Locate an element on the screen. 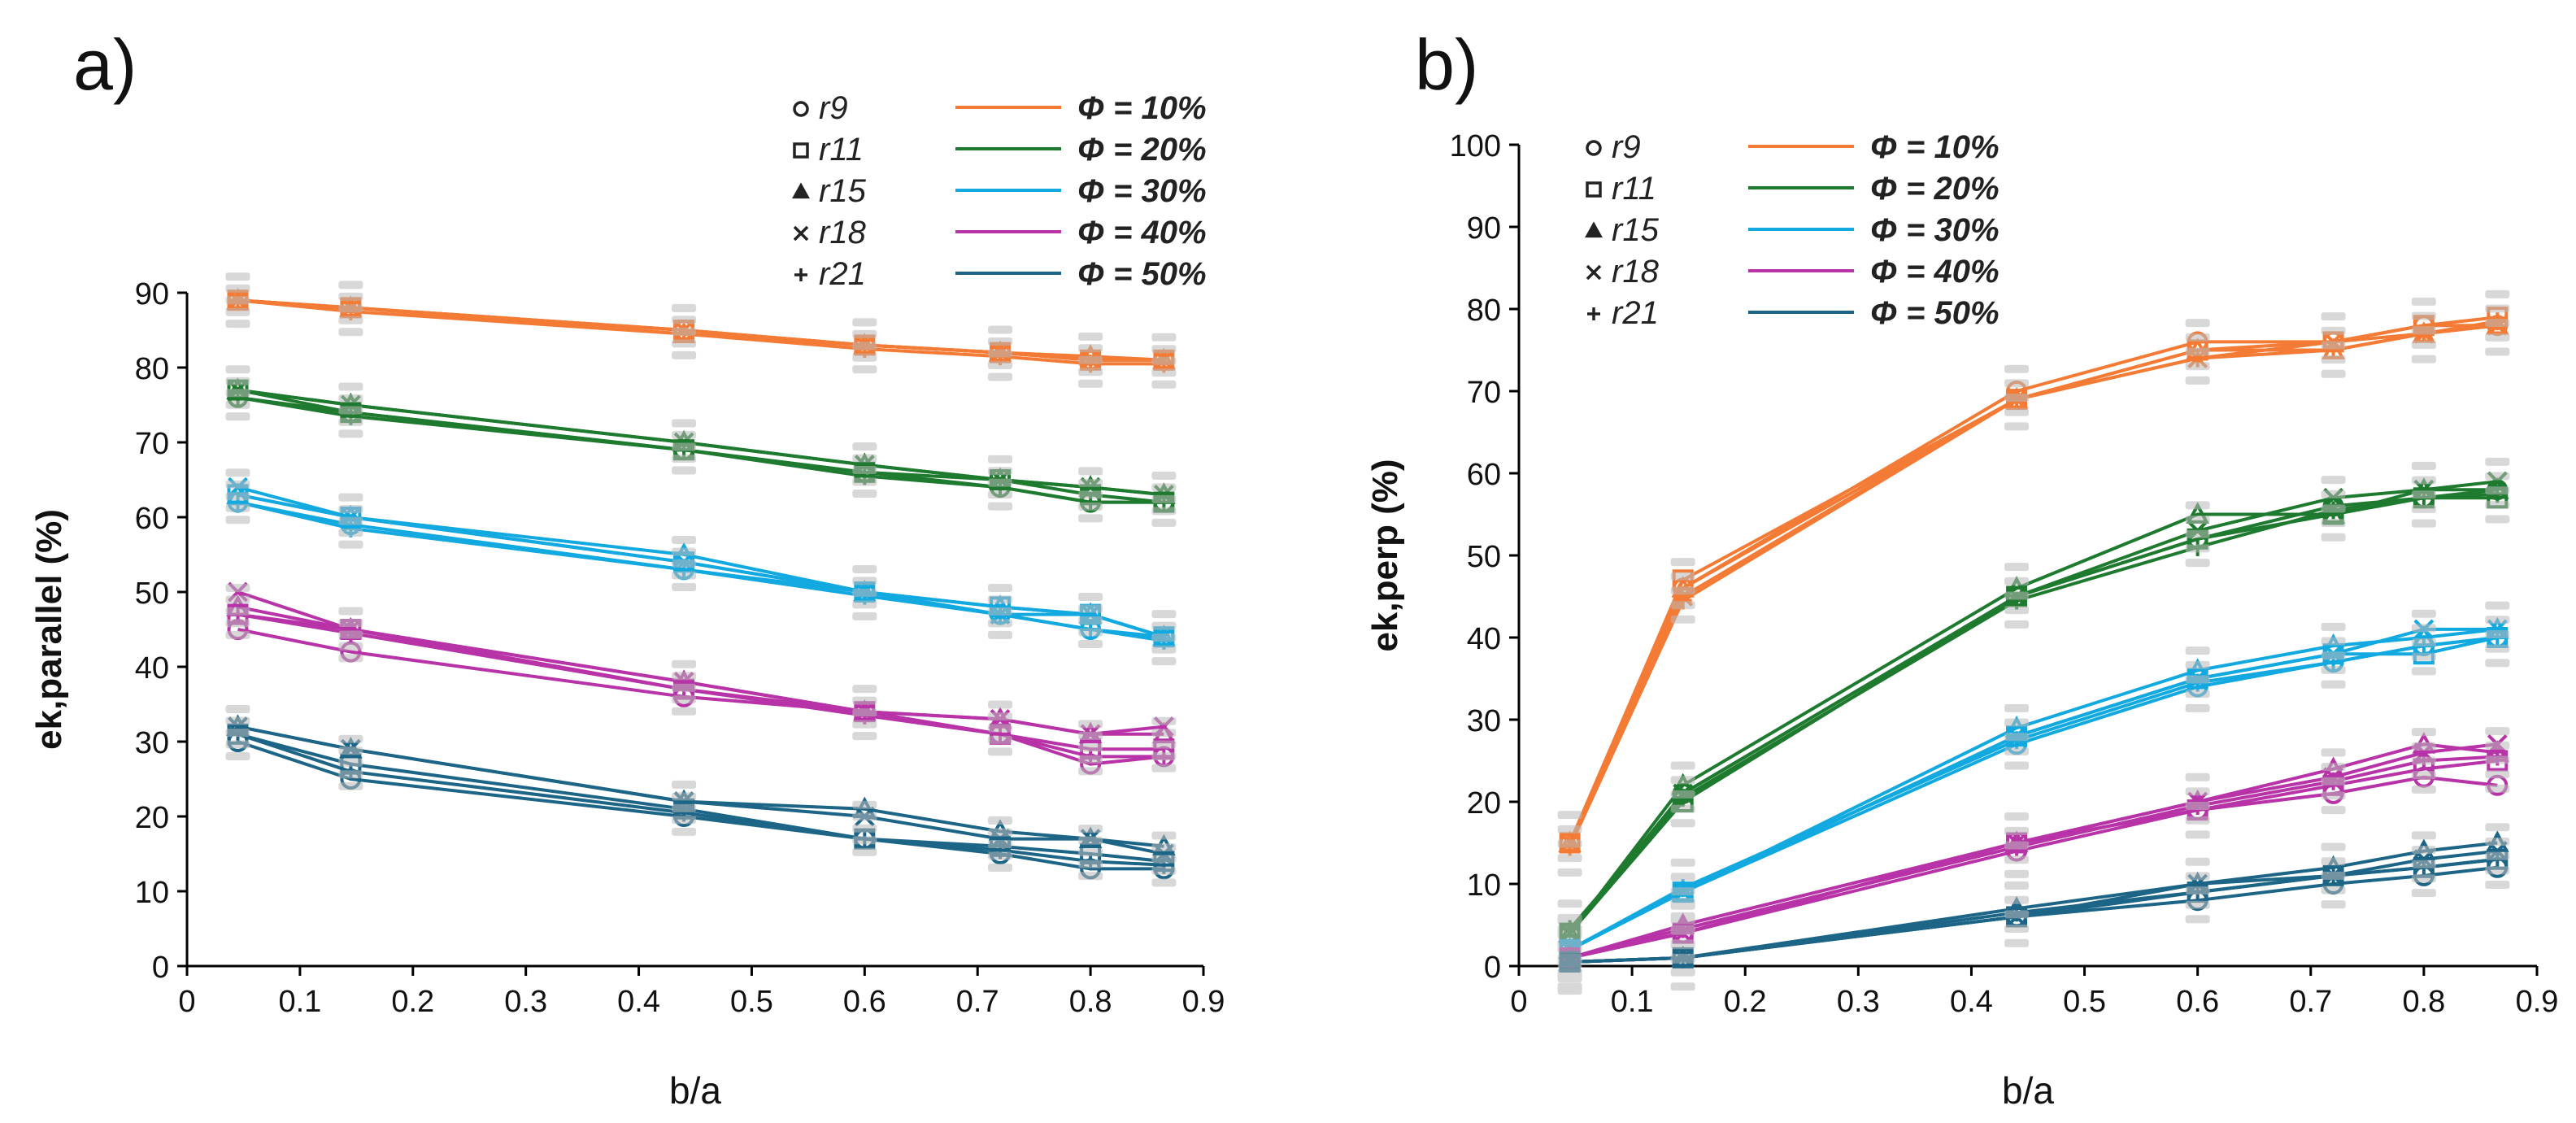 The height and width of the screenshot is (1123, 2576). panel-label: b) is located at coordinates (1446, 64).